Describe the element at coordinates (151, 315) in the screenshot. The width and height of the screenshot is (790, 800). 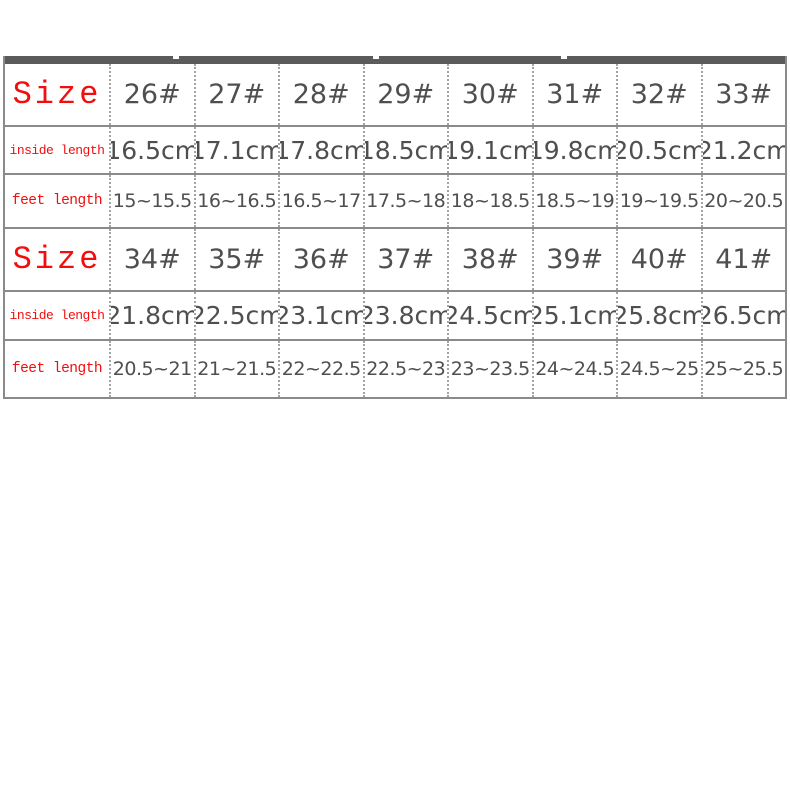
I see `inside-length-cell: 21.8cm` at that location.